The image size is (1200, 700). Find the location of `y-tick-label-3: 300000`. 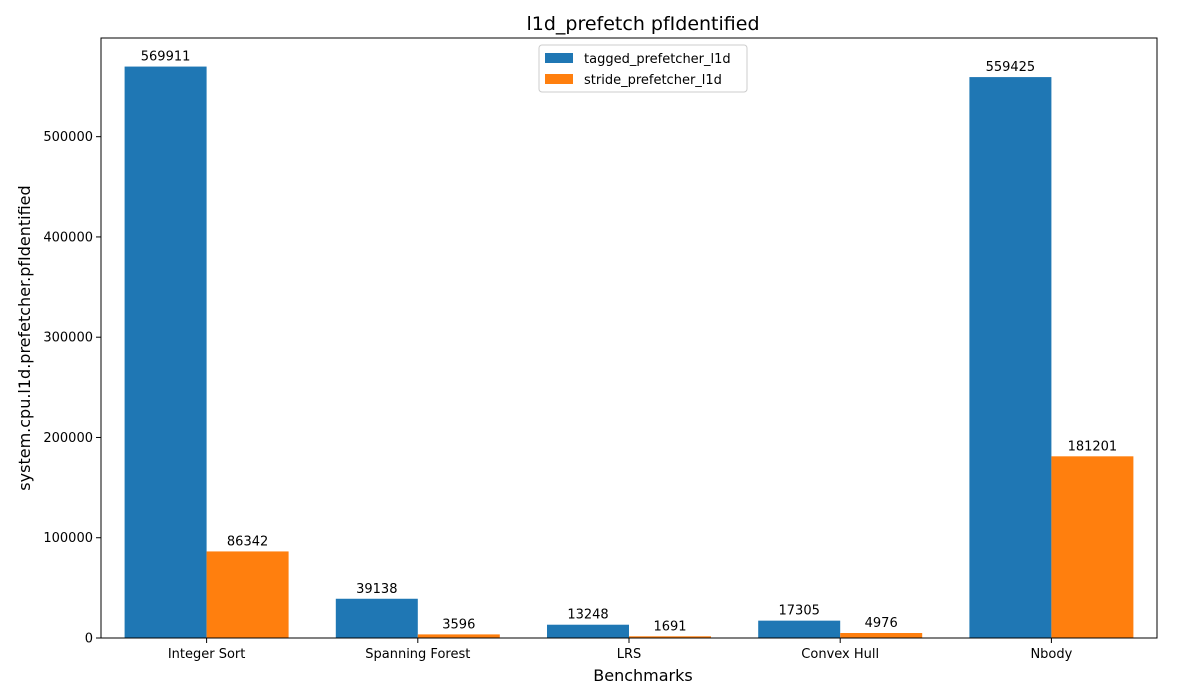

y-tick-label-3: 300000 is located at coordinates (68, 338).